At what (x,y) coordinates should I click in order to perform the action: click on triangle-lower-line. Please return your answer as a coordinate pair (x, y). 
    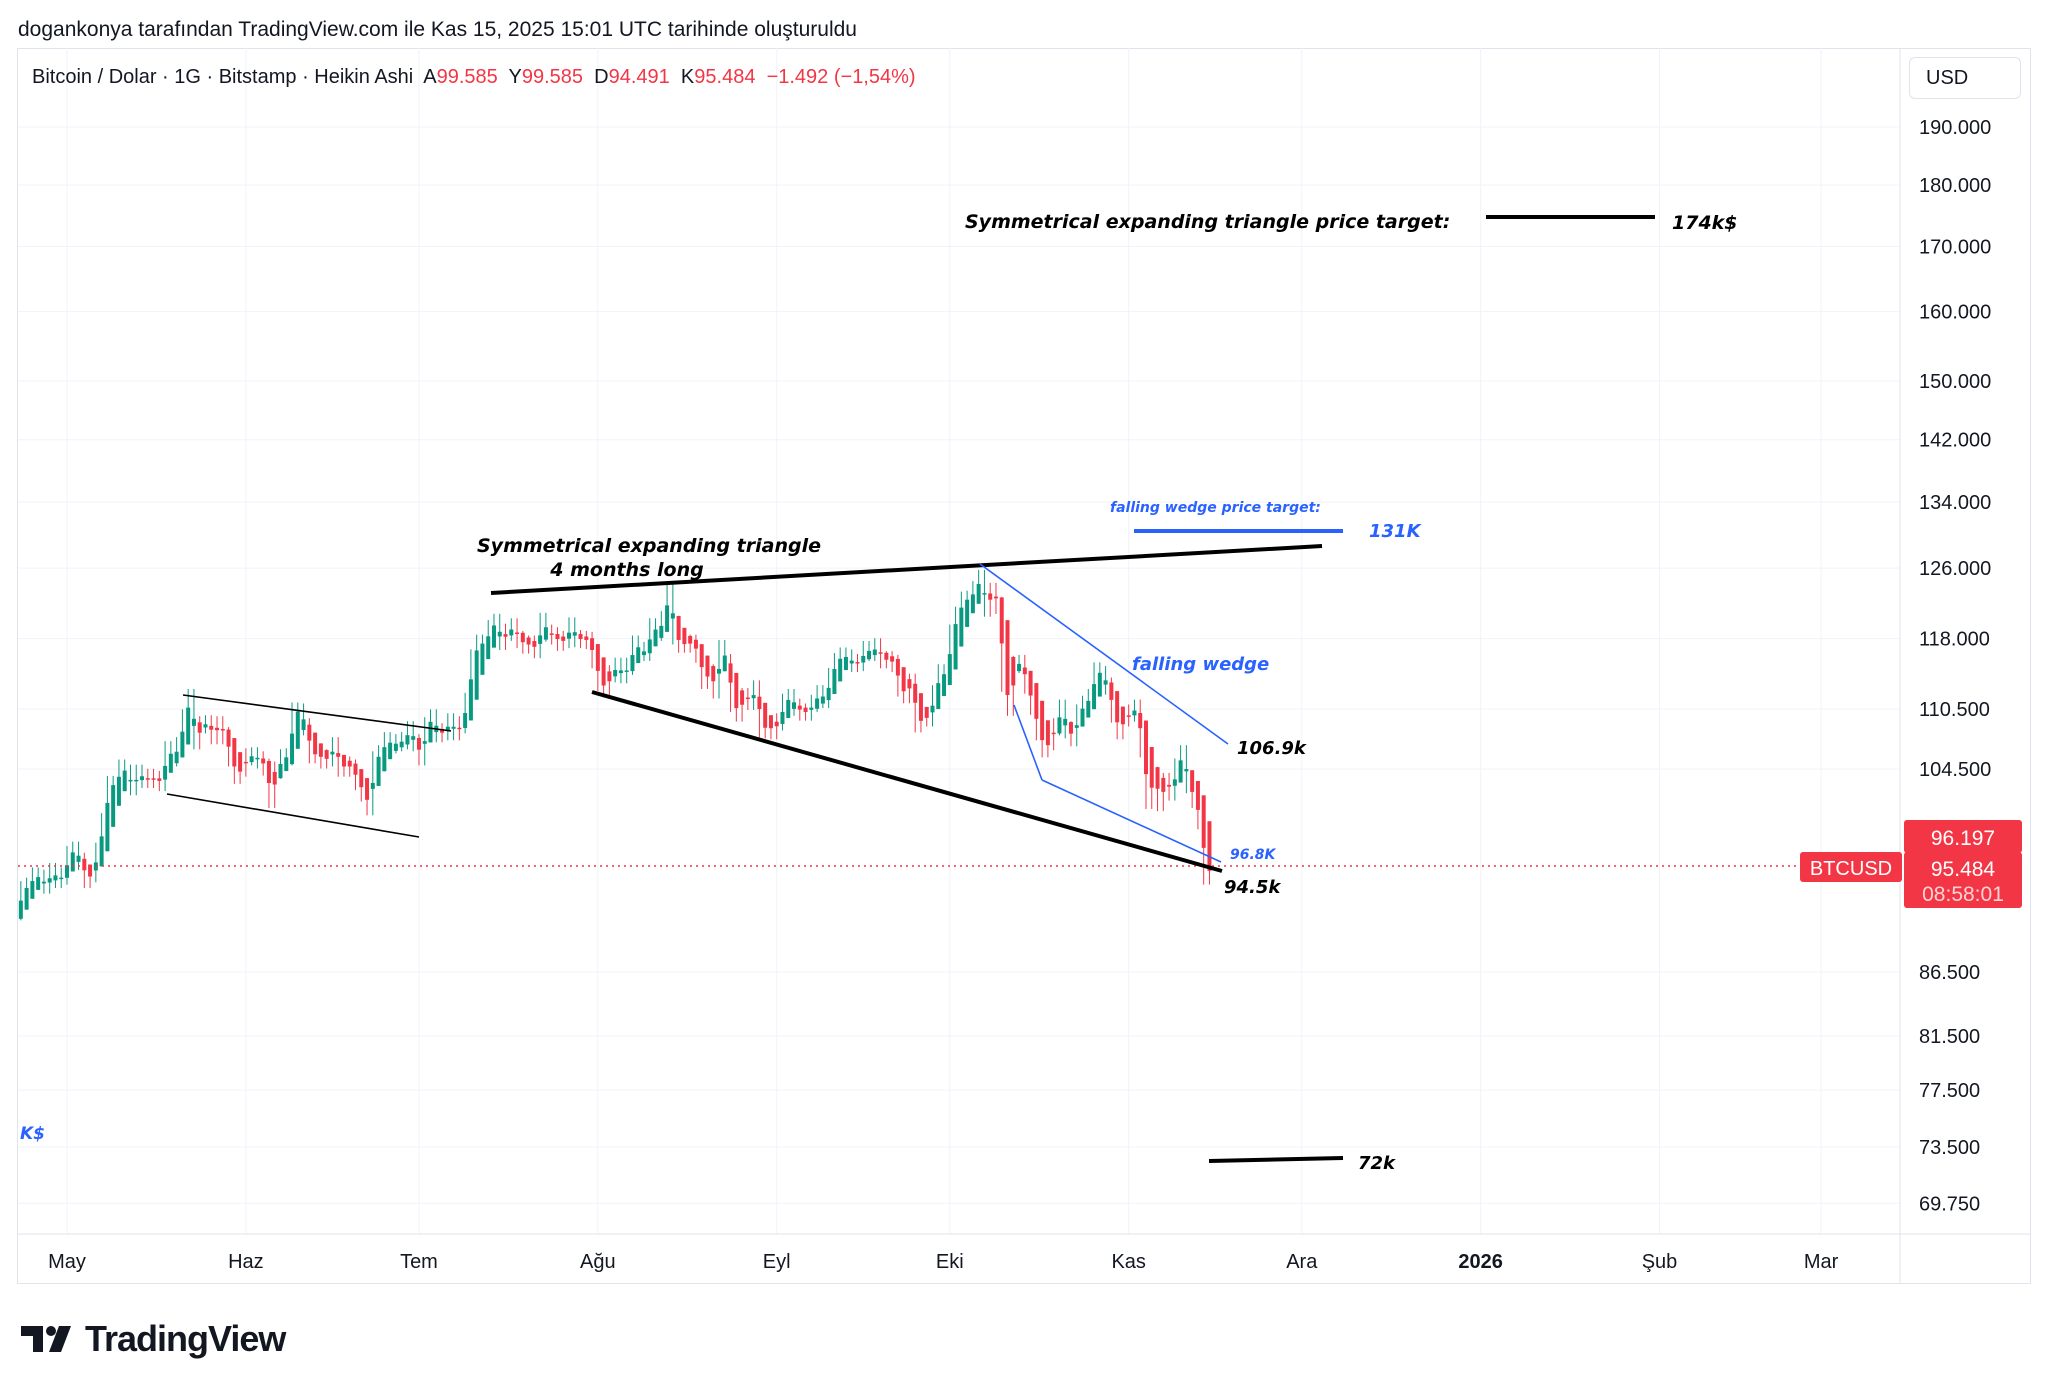
    Looking at the image, I should click on (907, 781).